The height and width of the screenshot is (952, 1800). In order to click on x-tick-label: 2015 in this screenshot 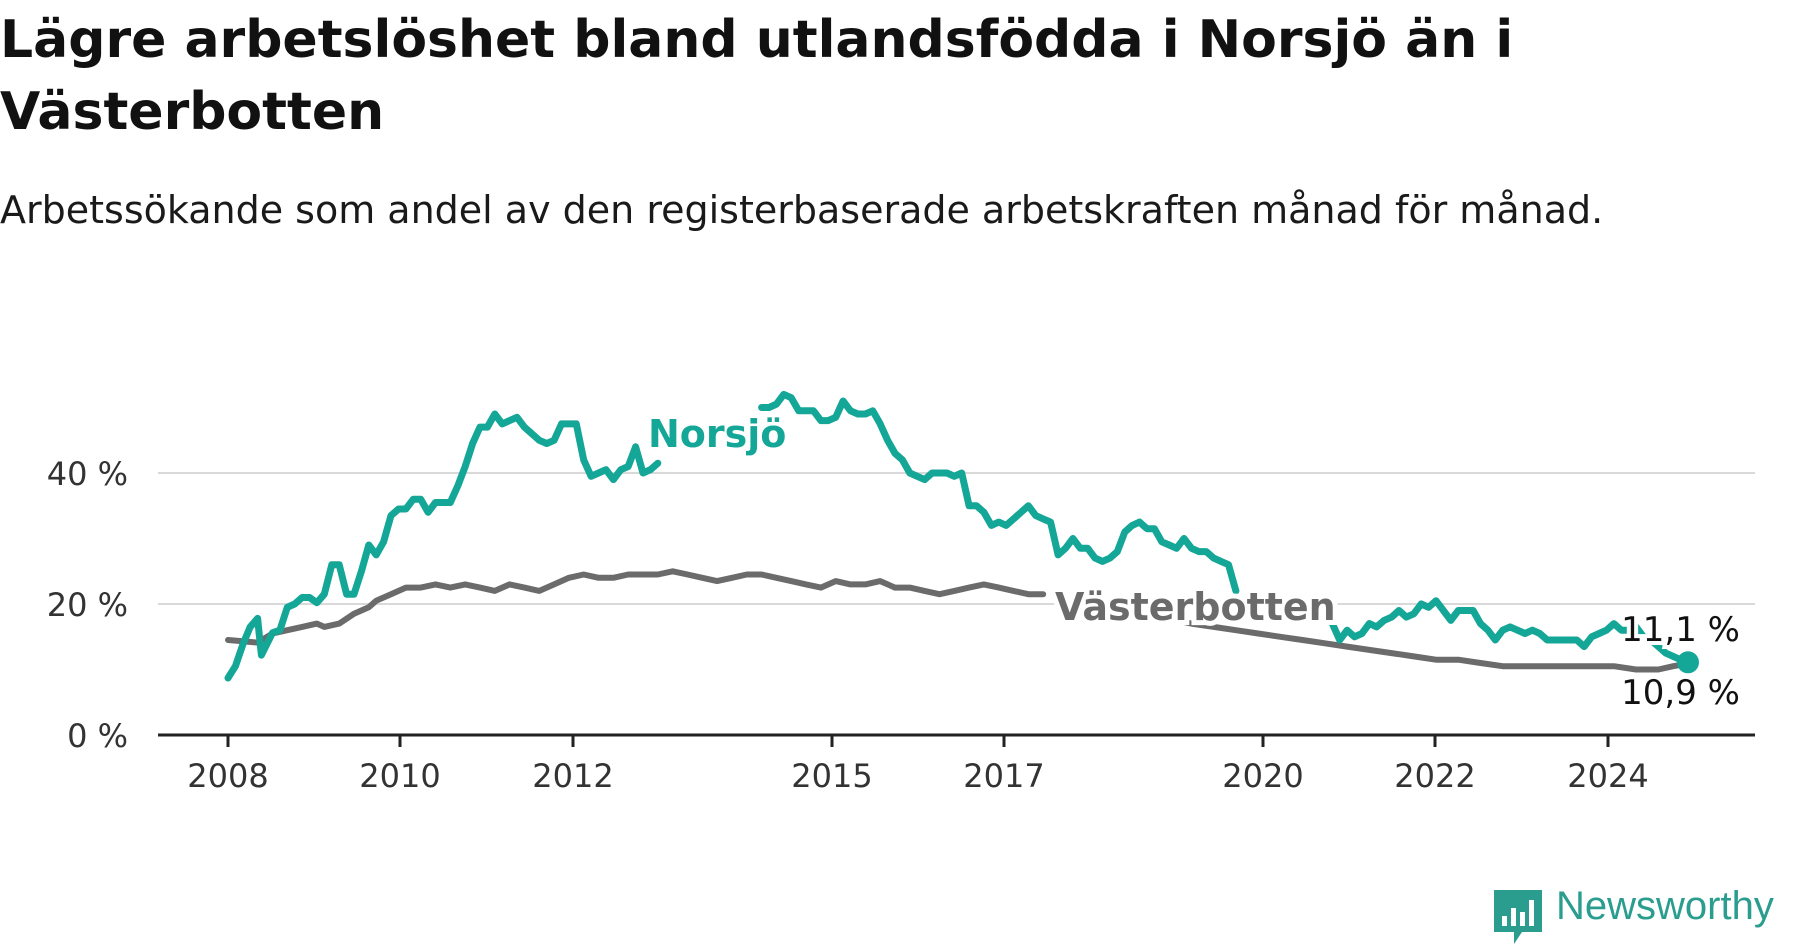, I will do `click(831, 776)`.